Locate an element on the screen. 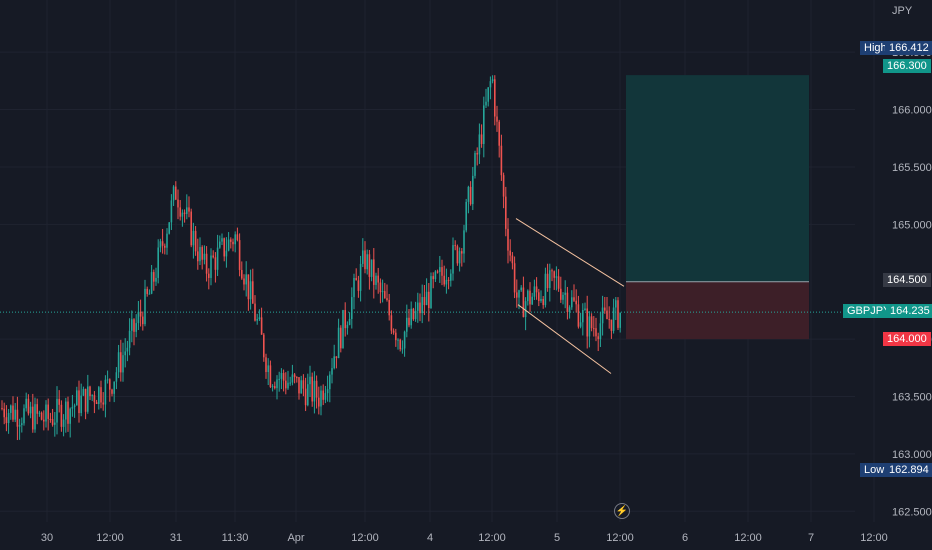 This screenshot has height=550, width=932. lightning-icon: ⚡ is located at coordinates (622, 511).